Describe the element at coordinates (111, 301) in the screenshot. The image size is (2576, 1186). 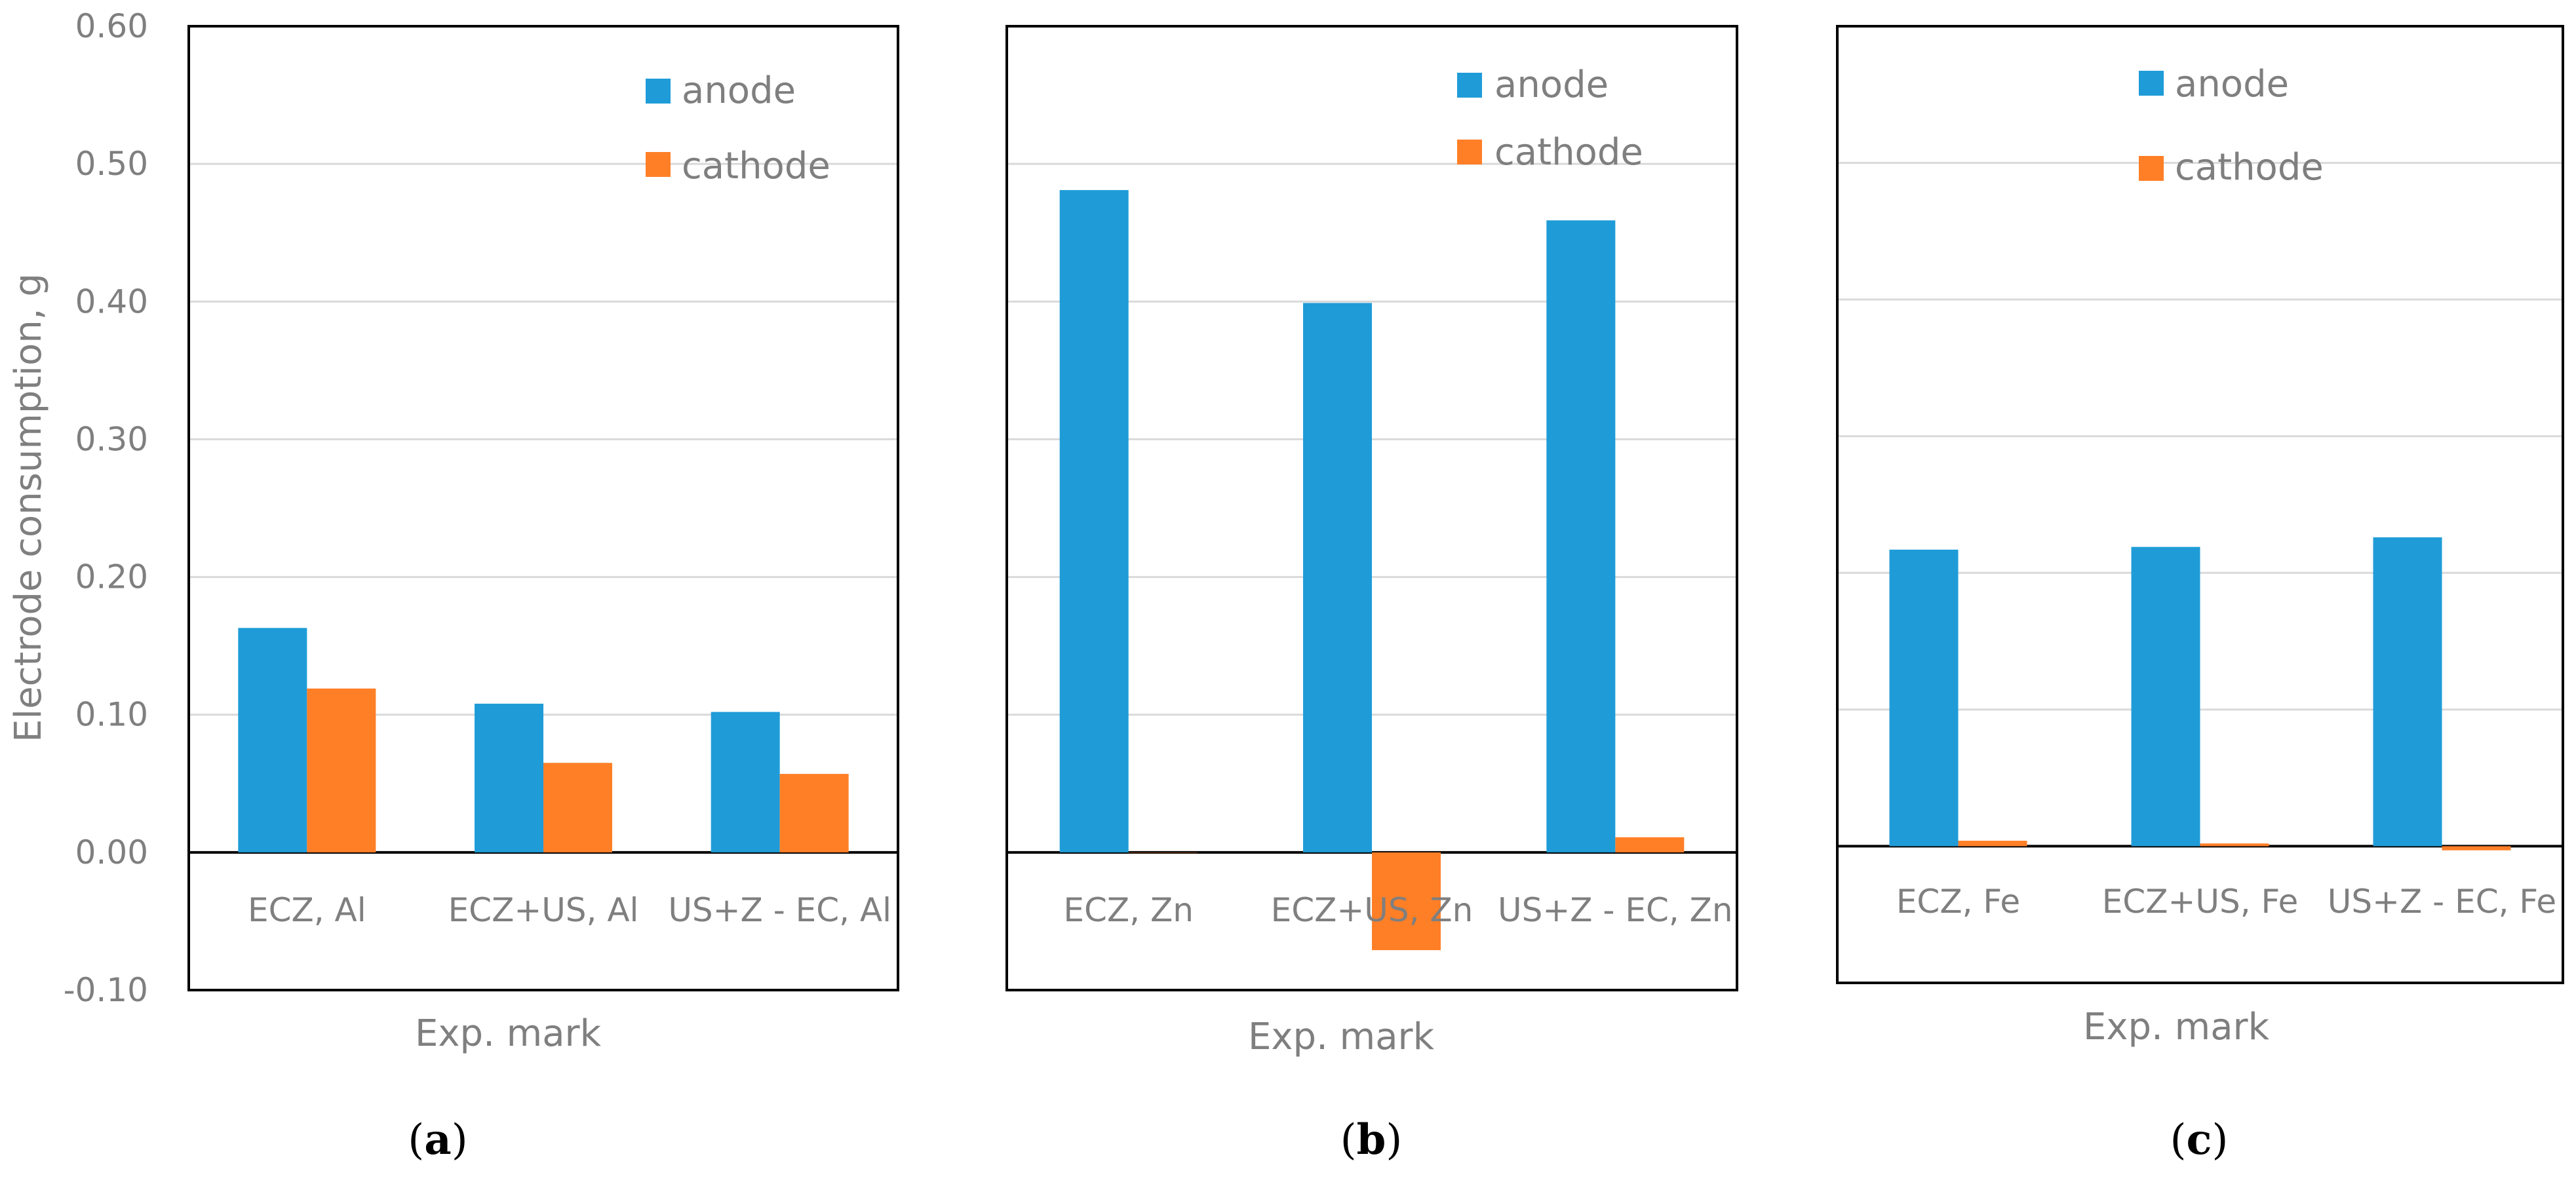
I see `y-tick-label: 0.40` at that location.